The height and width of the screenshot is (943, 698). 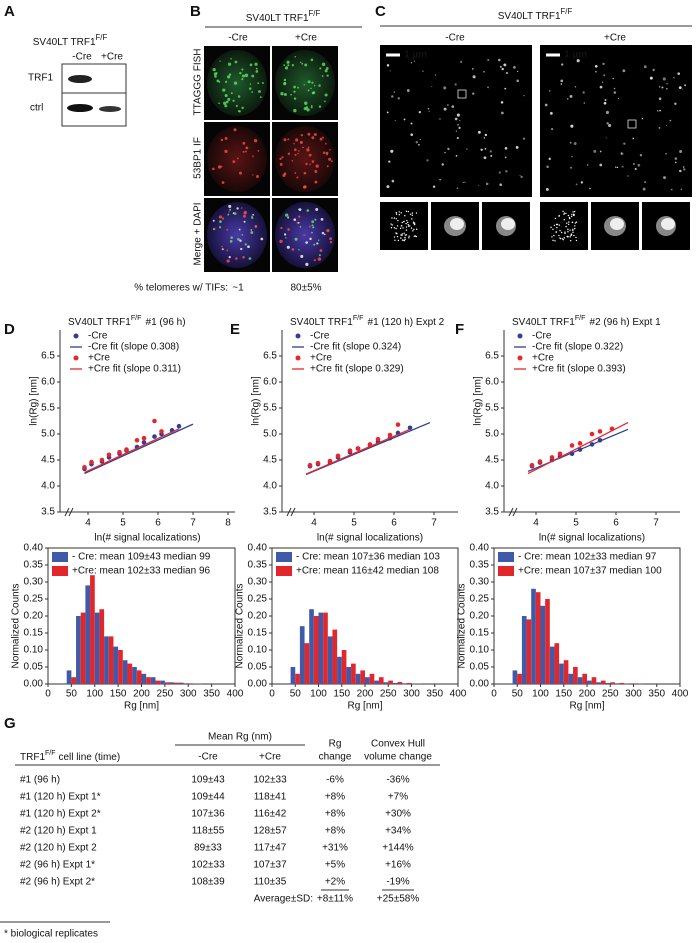 I want to click on table-cell: 108±39, so click(x=208, y=882).